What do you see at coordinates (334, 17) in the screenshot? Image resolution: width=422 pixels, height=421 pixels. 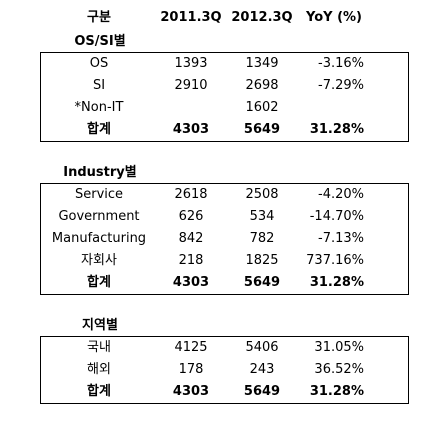 I see `header-cell: YoY (%)` at bounding box center [334, 17].